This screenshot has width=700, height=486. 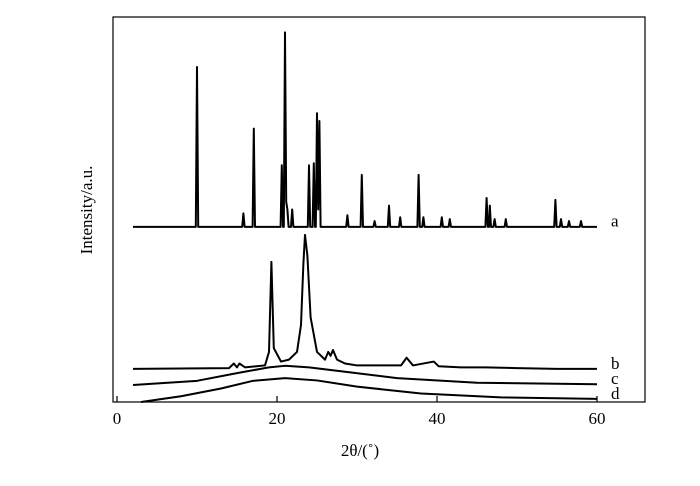 What do you see at coordinates (615, 378) in the screenshot?
I see `series-label: c` at bounding box center [615, 378].